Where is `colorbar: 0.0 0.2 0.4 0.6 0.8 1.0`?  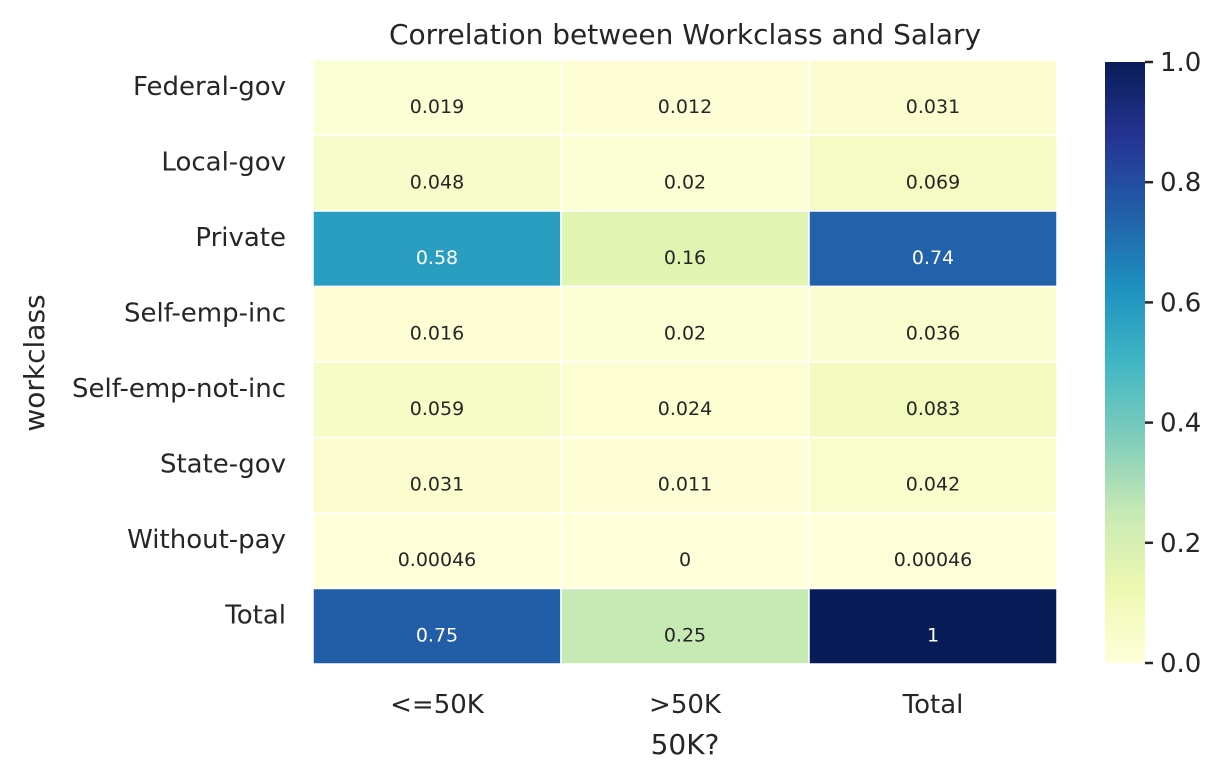 colorbar: 0.0 0.2 0.4 0.6 0.8 1.0 is located at coordinates (1153, 363).